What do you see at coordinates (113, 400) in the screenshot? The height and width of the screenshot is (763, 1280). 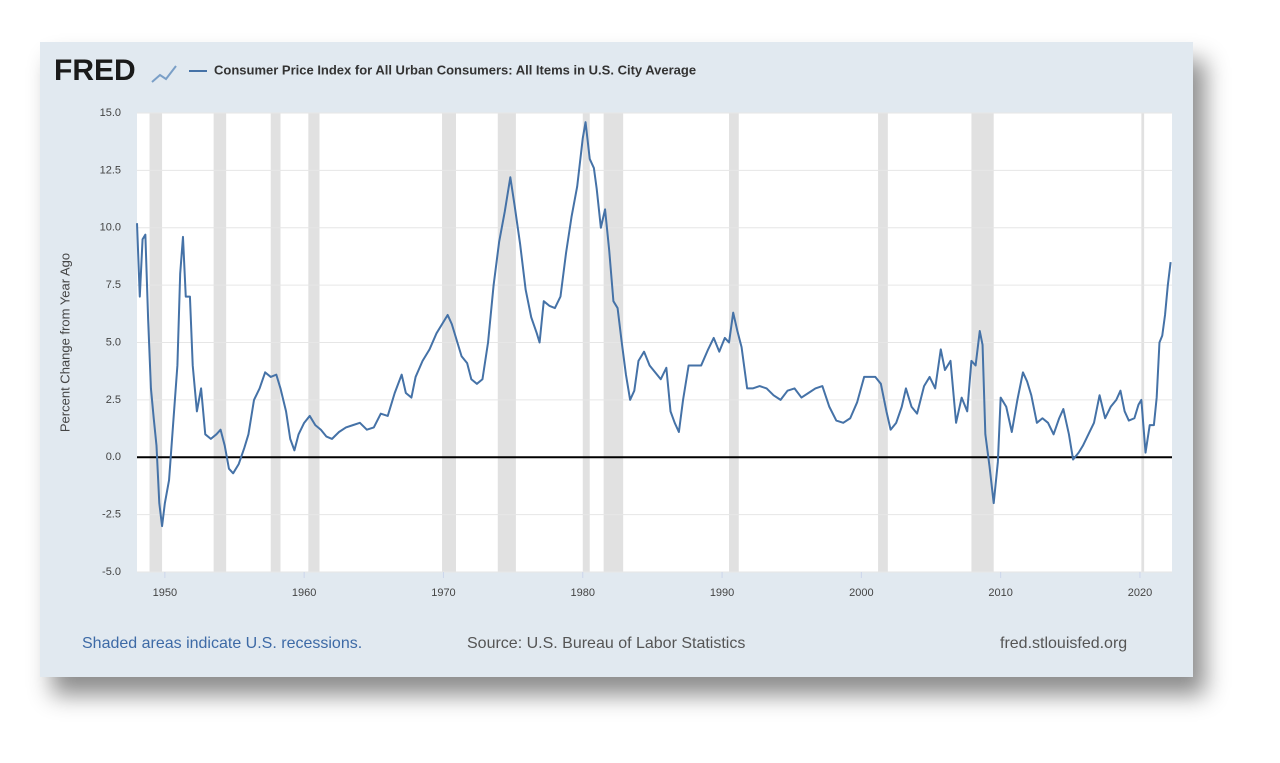 I see `y-tick-label: 2.5` at bounding box center [113, 400].